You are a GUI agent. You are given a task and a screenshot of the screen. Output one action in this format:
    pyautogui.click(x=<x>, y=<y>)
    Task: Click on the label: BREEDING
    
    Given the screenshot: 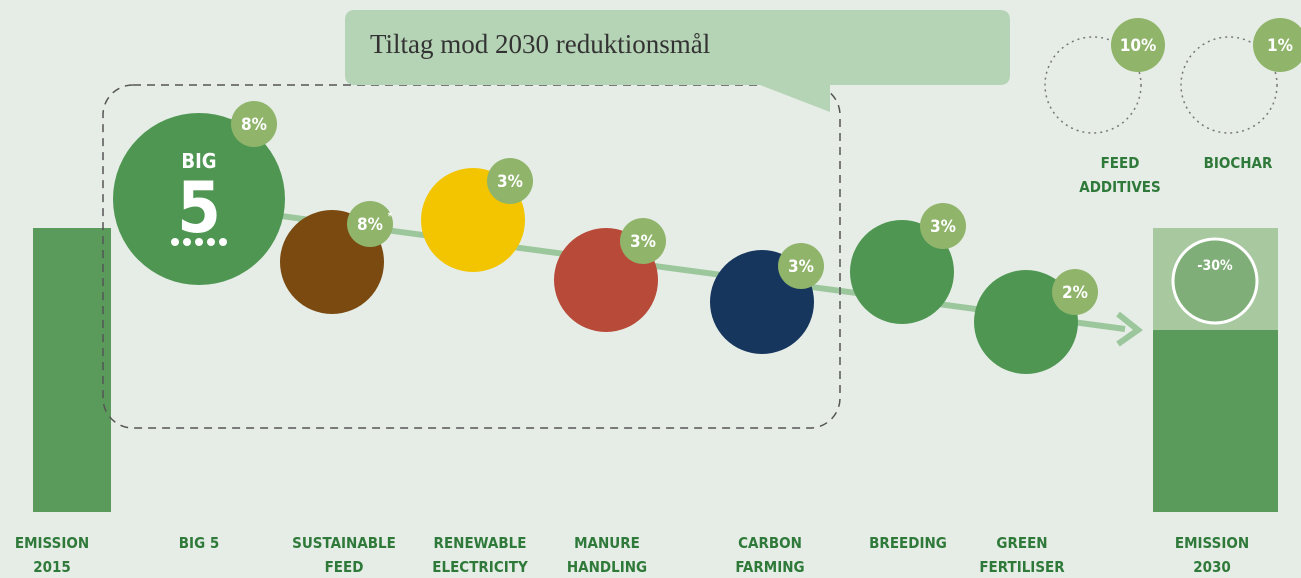 What is the action you would take?
    pyautogui.click(x=908, y=543)
    